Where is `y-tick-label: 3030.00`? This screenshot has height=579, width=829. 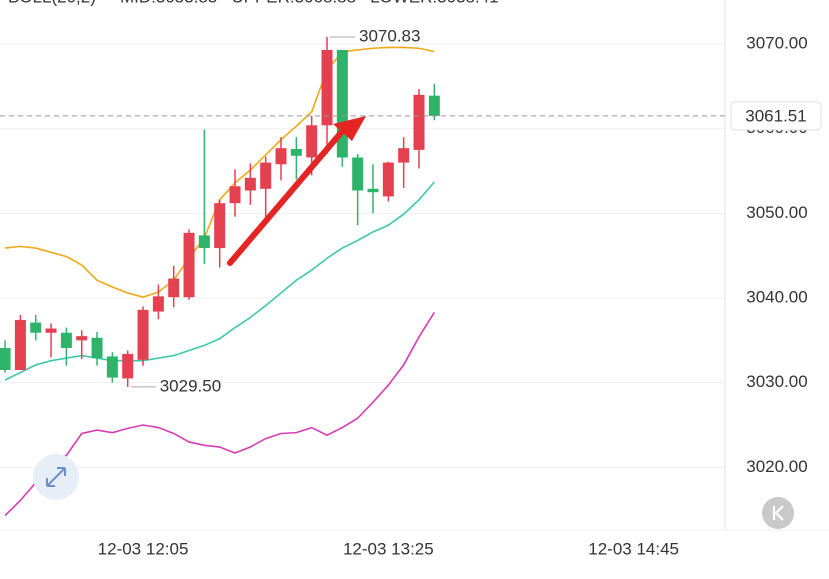
y-tick-label: 3030.00 is located at coordinates (776, 381).